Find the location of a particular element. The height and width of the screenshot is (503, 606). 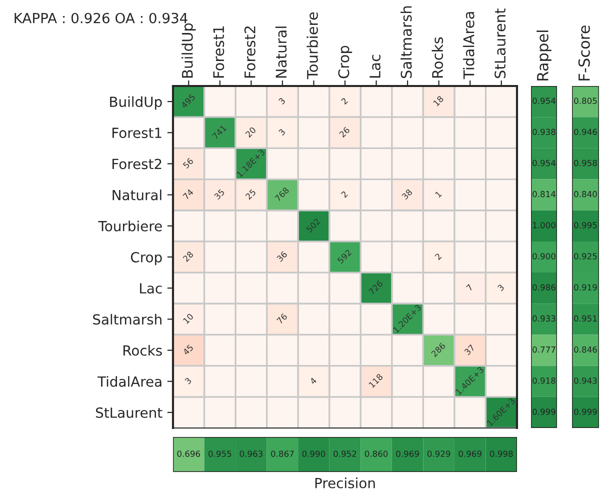

x-tick-label: Forest2 is located at coordinates (250, 52).